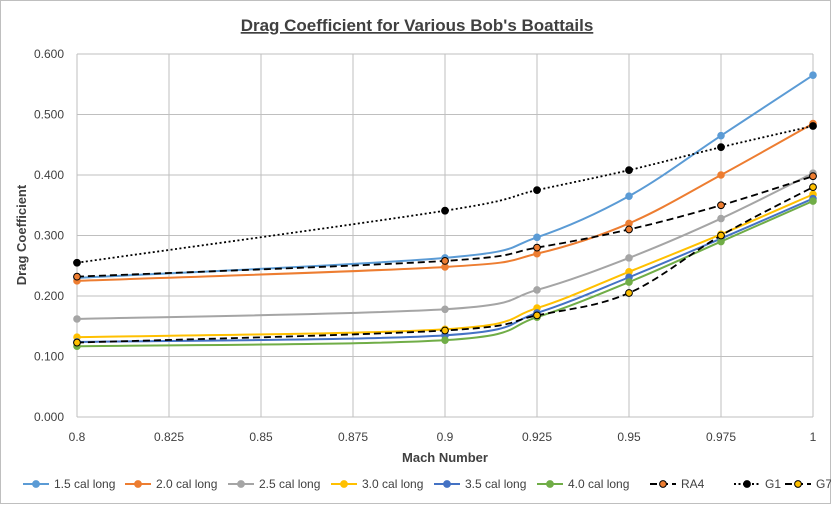 Image resolution: width=831 pixels, height=505 pixels. I want to click on legend-label-3-5-cal-long: 3.5 cal long, so click(495, 484).